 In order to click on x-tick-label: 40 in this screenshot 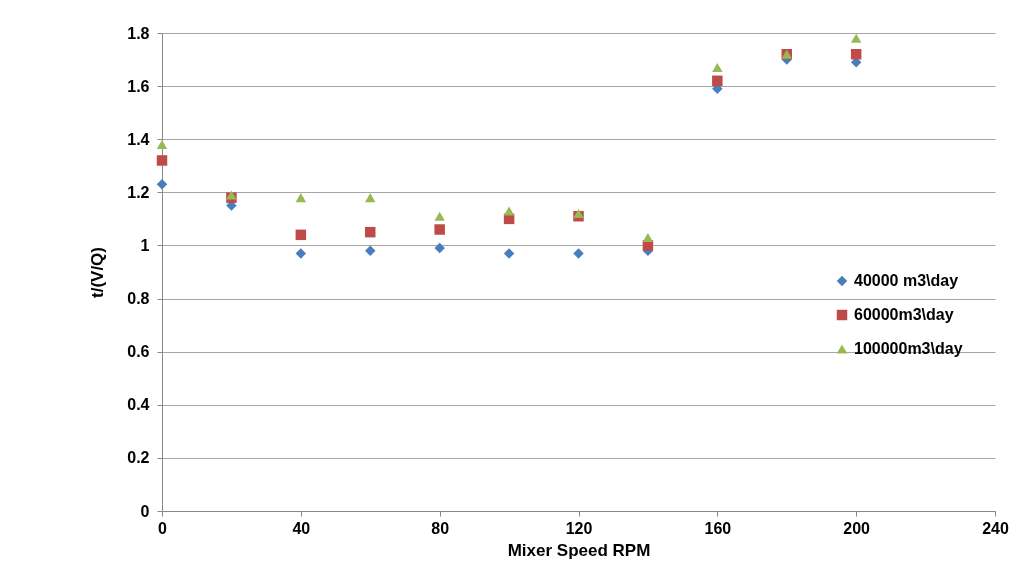, I will do `click(301, 528)`.